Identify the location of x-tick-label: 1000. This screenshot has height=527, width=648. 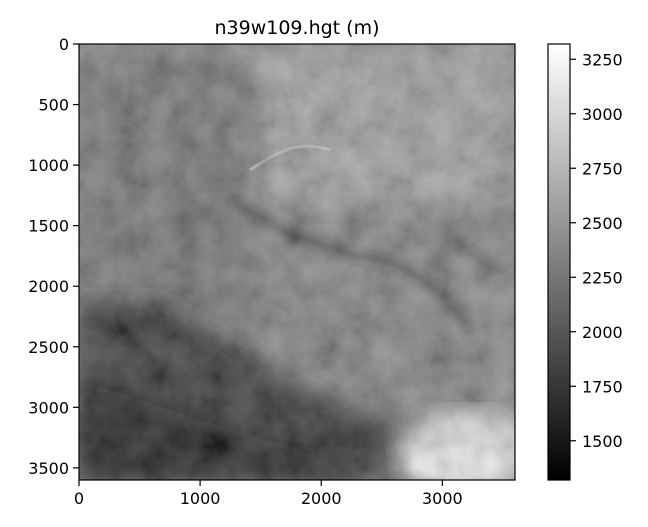
(200, 498).